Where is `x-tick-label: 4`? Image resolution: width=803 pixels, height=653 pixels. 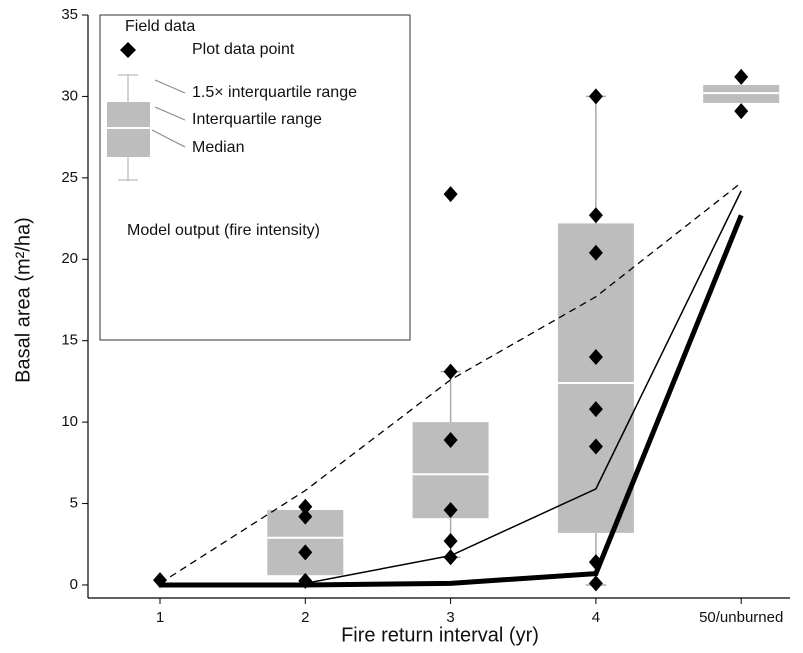
x-tick-label: 4 is located at coordinates (596, 617).